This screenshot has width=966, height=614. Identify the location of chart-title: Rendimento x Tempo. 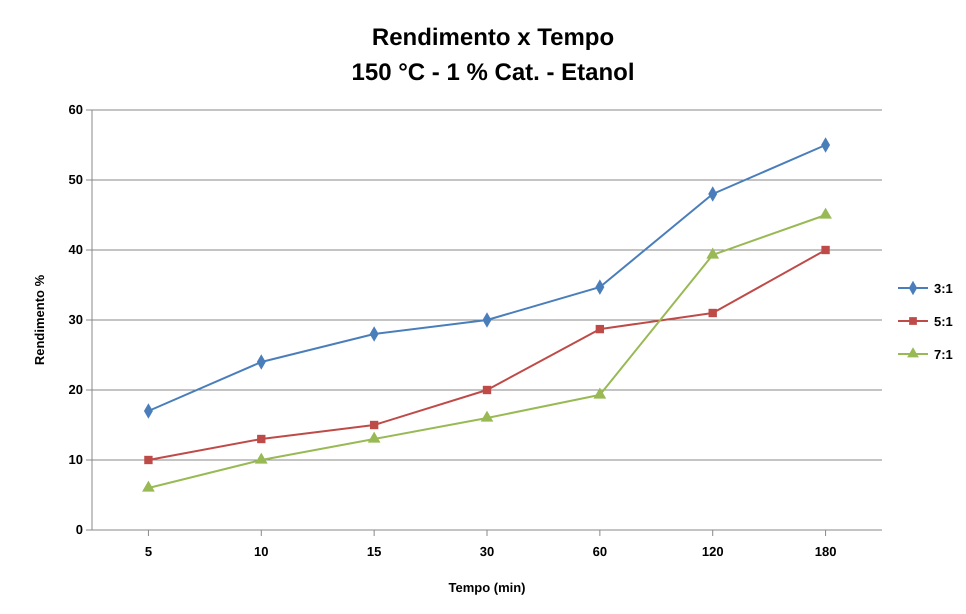
(493, 37).